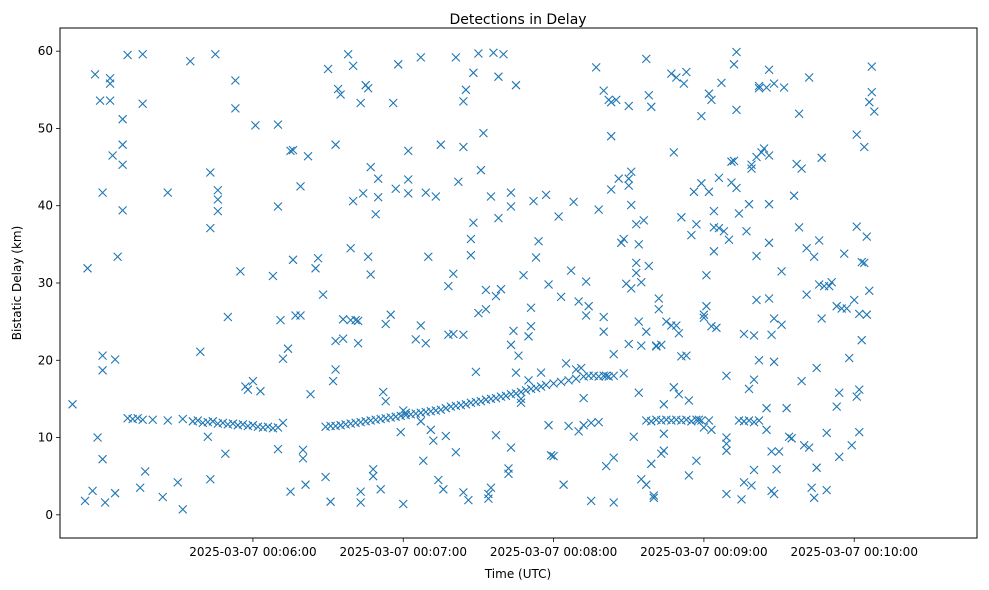 The image size is (989, 590). What do you see at coordinates (45, 438) in the screenshot?
I see `y-tick-label: 10` at bounding box center [45, 438].